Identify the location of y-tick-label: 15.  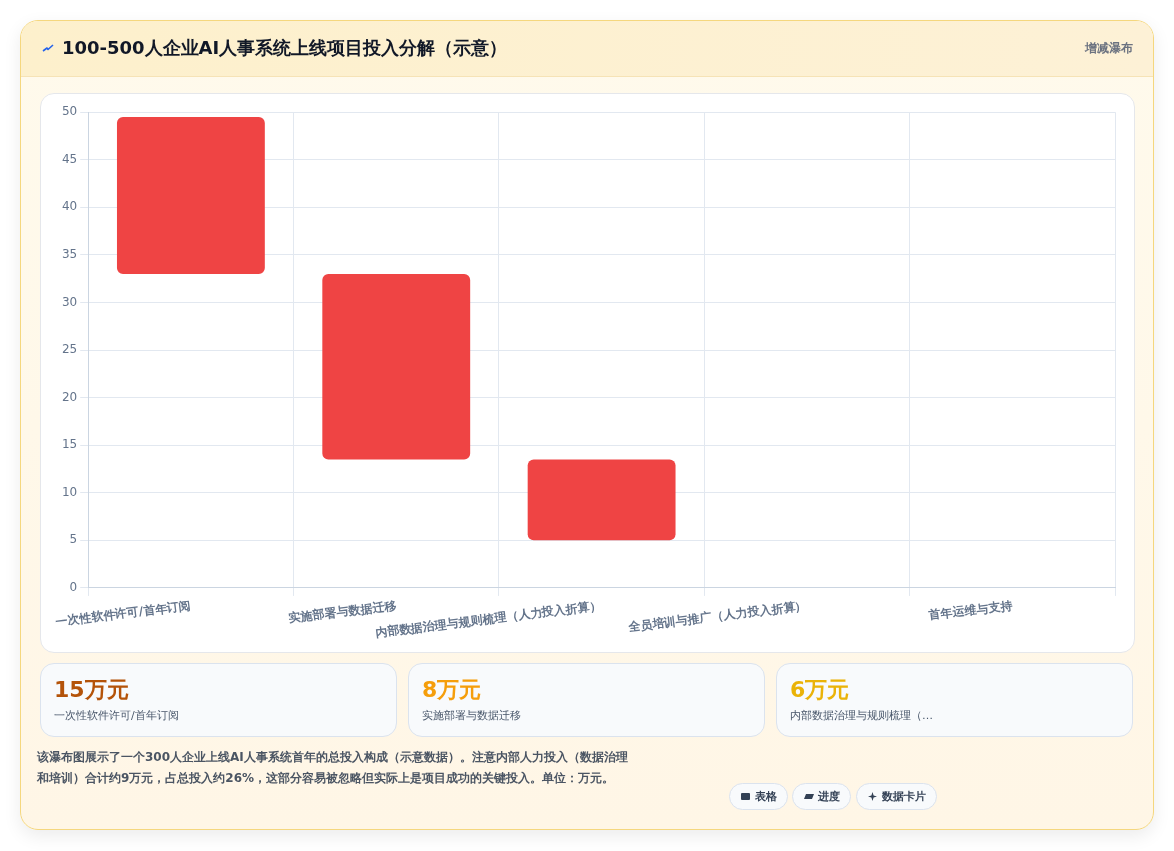
(69, 444).